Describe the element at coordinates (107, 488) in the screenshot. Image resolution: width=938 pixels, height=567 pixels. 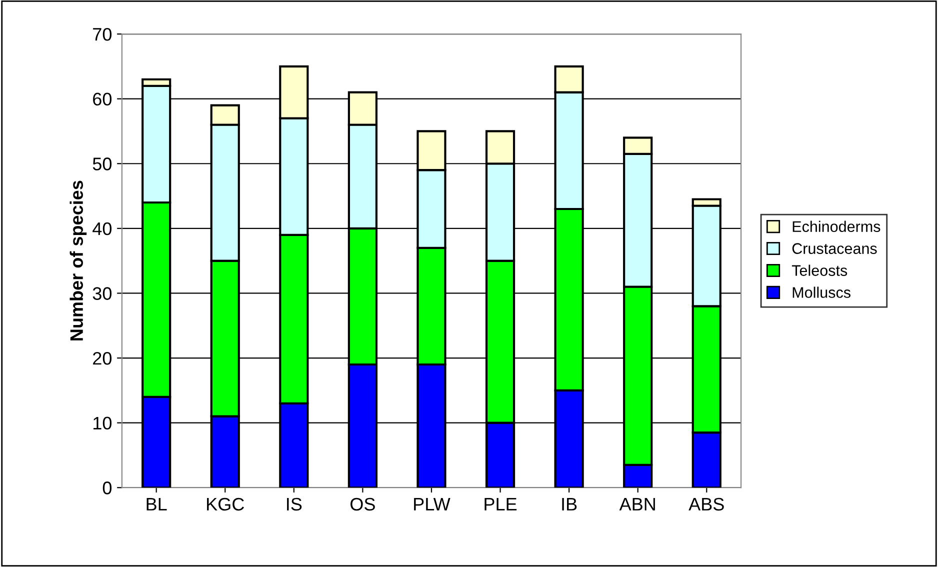
I see `y-tick-label: 0` at that location.